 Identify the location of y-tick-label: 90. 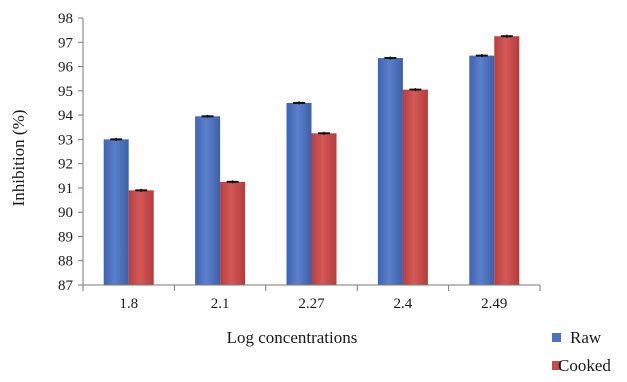
(65, 213).